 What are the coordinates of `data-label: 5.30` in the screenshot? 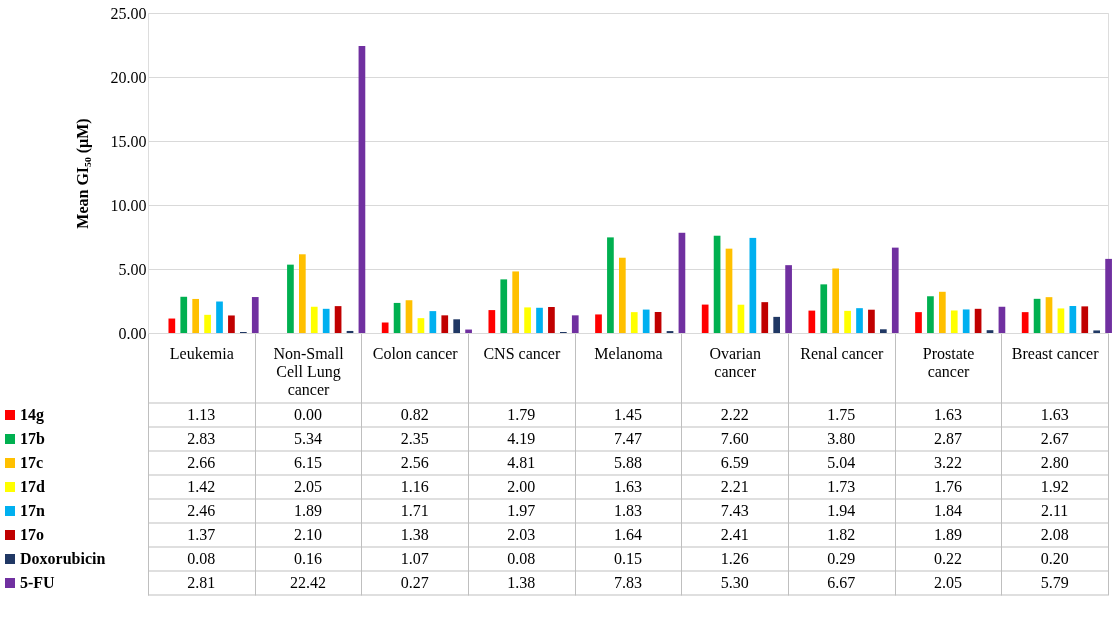 It's located at (734, 582).